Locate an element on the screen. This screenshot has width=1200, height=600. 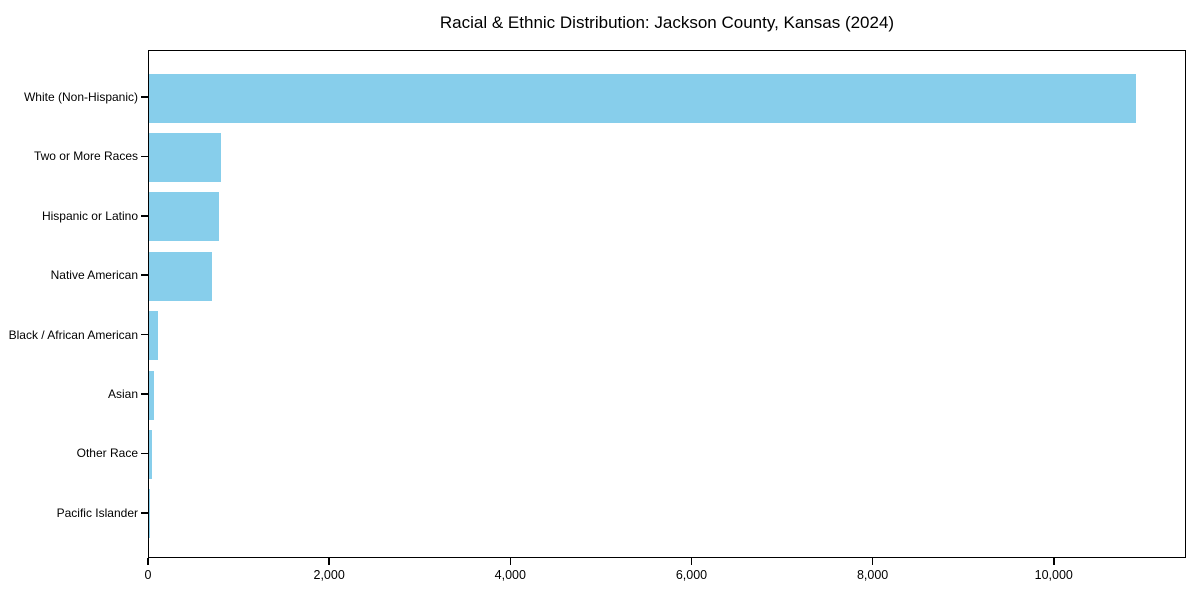
x-tick-label: 8,000 is located at coordinates (872, 575).